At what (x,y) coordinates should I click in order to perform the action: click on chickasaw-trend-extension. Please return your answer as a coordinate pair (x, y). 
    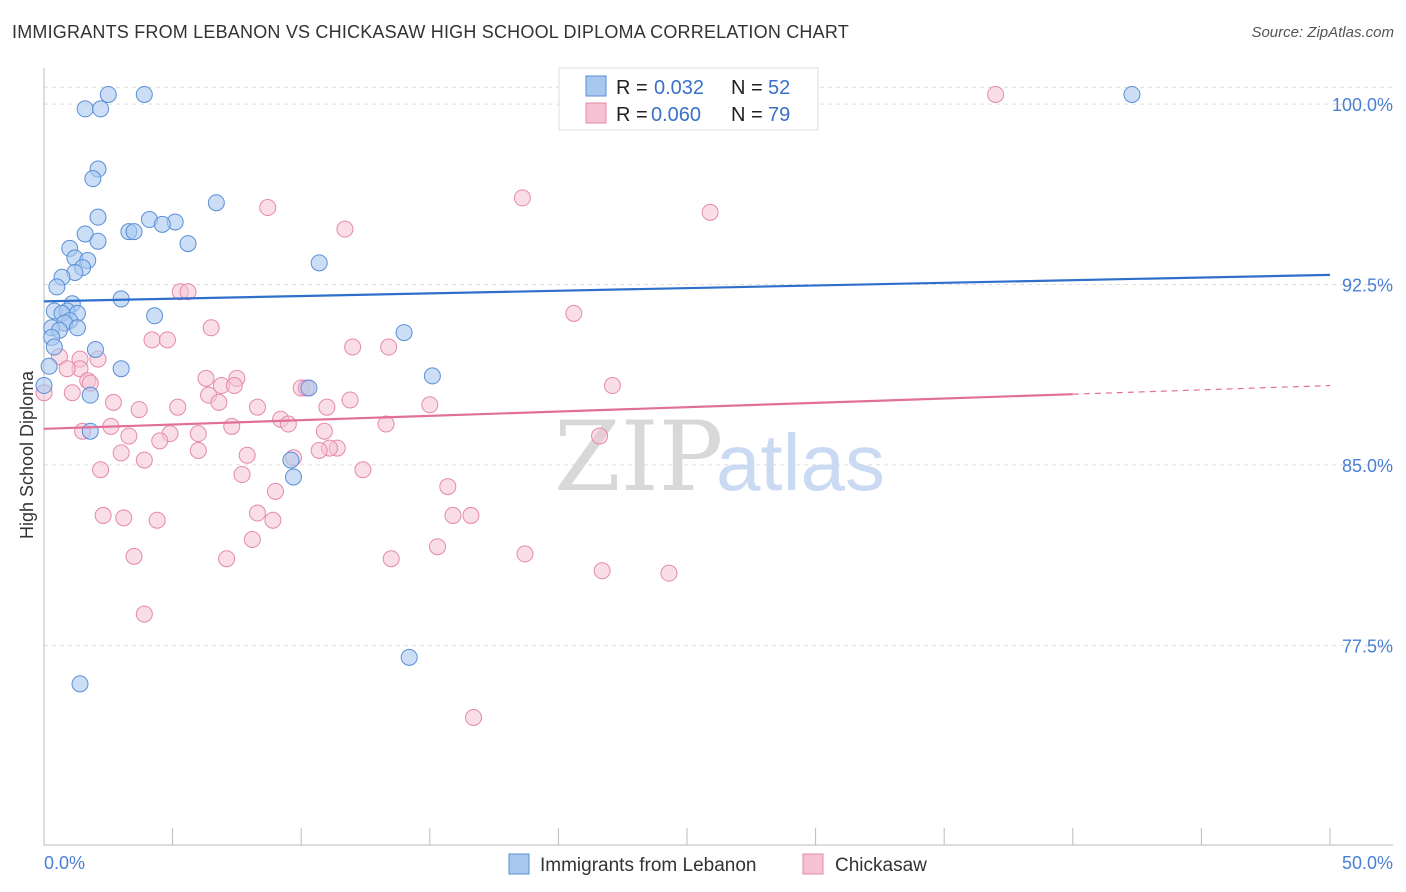
    Looking at the image, I should click on (1201, 389).